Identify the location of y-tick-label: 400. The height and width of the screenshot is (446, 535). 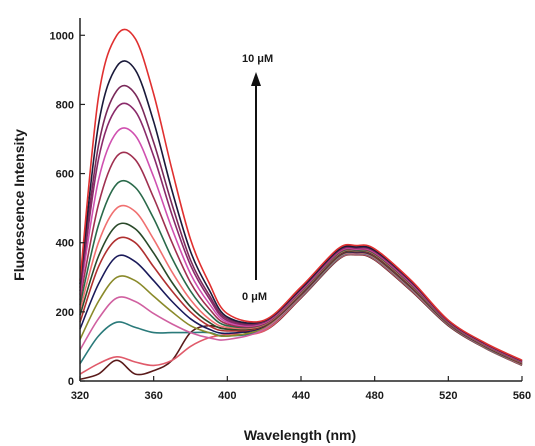
(65, 244).